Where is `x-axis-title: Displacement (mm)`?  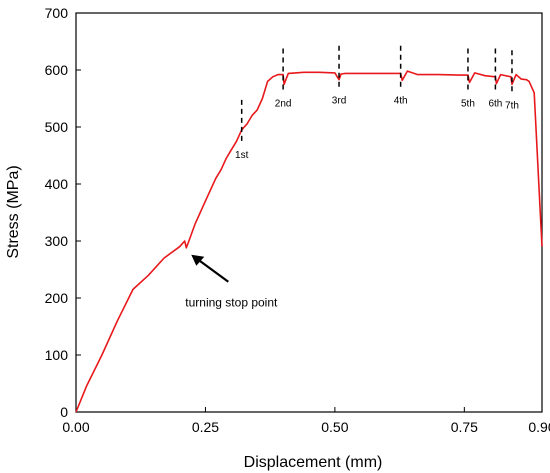
x-axis-title: Displacement (mm) is located at coordinates (313, 462).